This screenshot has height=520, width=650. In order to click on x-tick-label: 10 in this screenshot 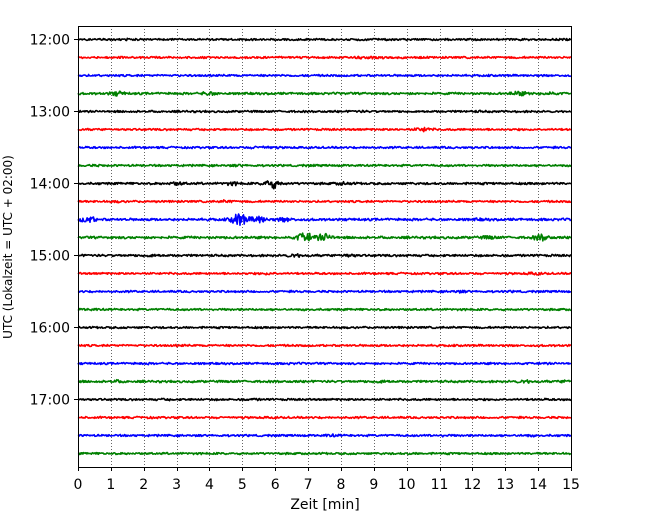, I will do `click(407, 485)`.